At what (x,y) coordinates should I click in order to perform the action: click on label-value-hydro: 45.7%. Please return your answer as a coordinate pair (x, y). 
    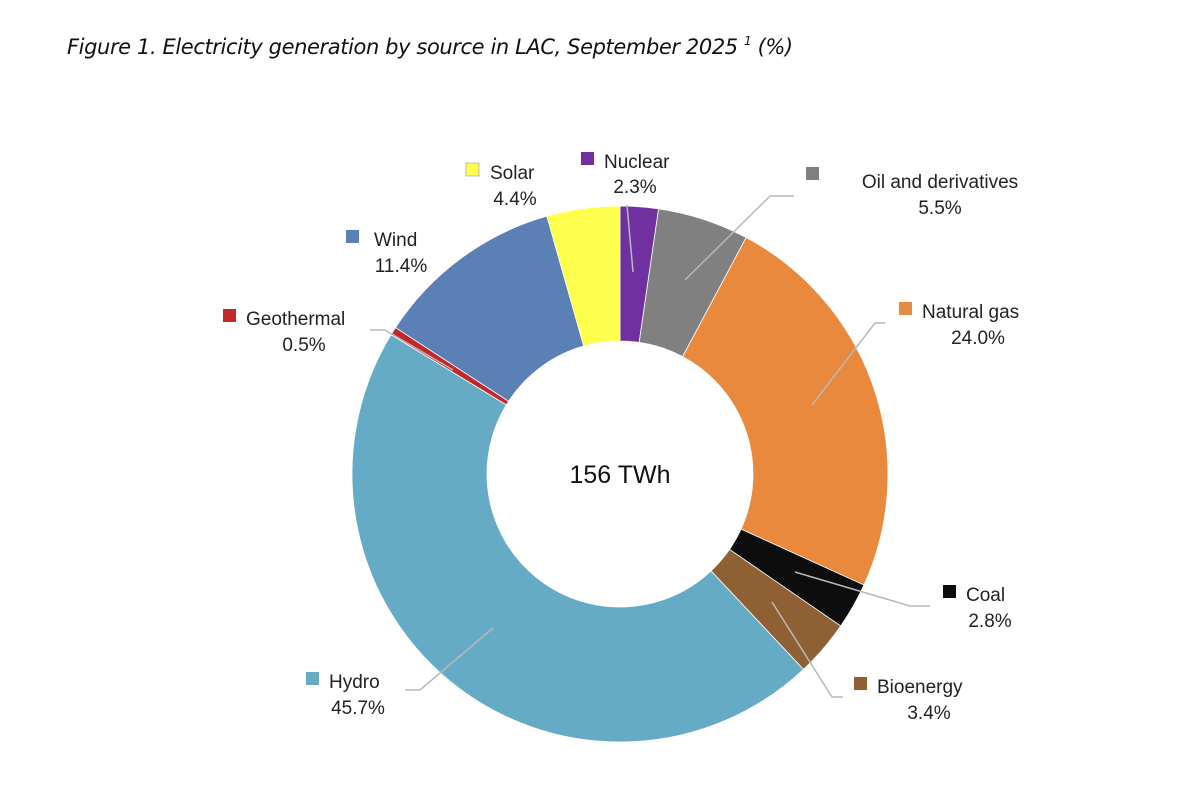
    Looking at the image, I should click on (358, 708).